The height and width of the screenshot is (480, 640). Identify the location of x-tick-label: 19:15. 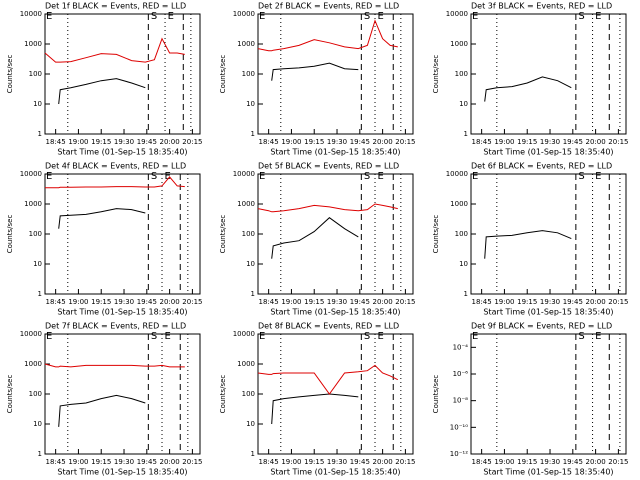
(314, 302).